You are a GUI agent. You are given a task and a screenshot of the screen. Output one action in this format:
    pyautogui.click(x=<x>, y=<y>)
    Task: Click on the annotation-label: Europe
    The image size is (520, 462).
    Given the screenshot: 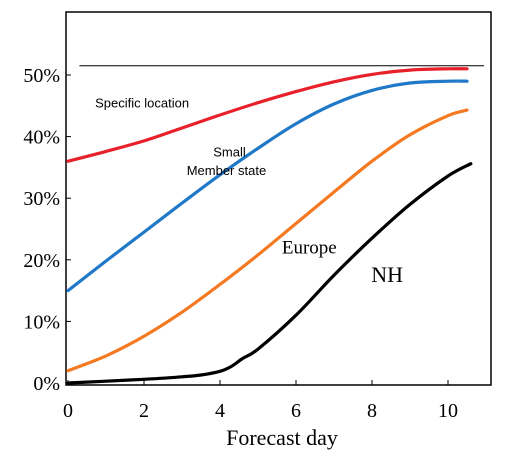 What is the action you would take?
    pyautogui.click(x=309, y=248)
    